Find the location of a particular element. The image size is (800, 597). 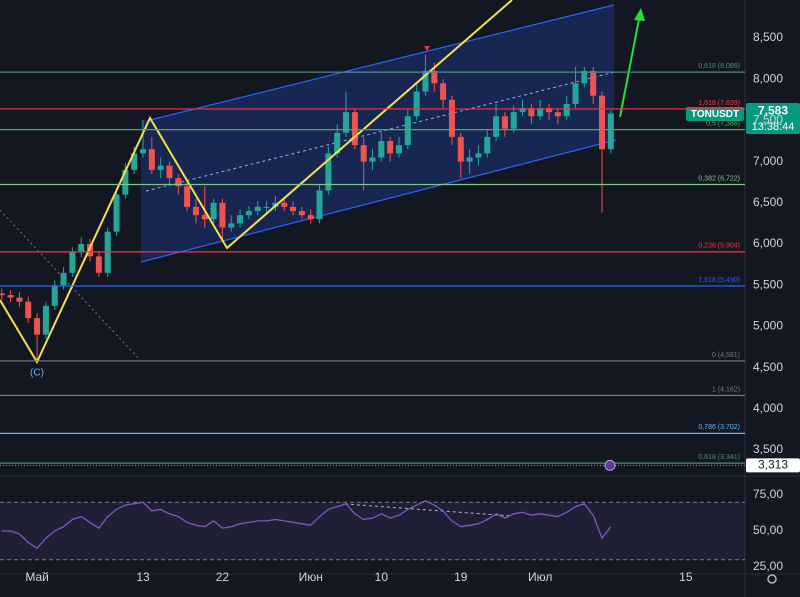

arrow-shaft is located at coordinates (630, 65).